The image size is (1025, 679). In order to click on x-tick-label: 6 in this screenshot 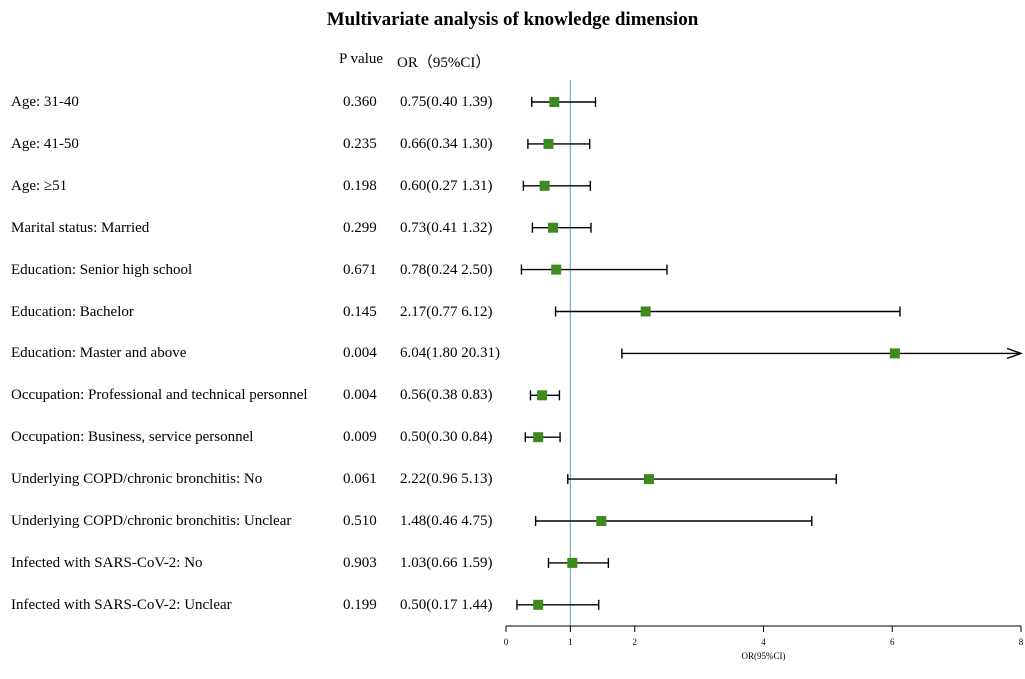, I will do `click(892, 642)`.